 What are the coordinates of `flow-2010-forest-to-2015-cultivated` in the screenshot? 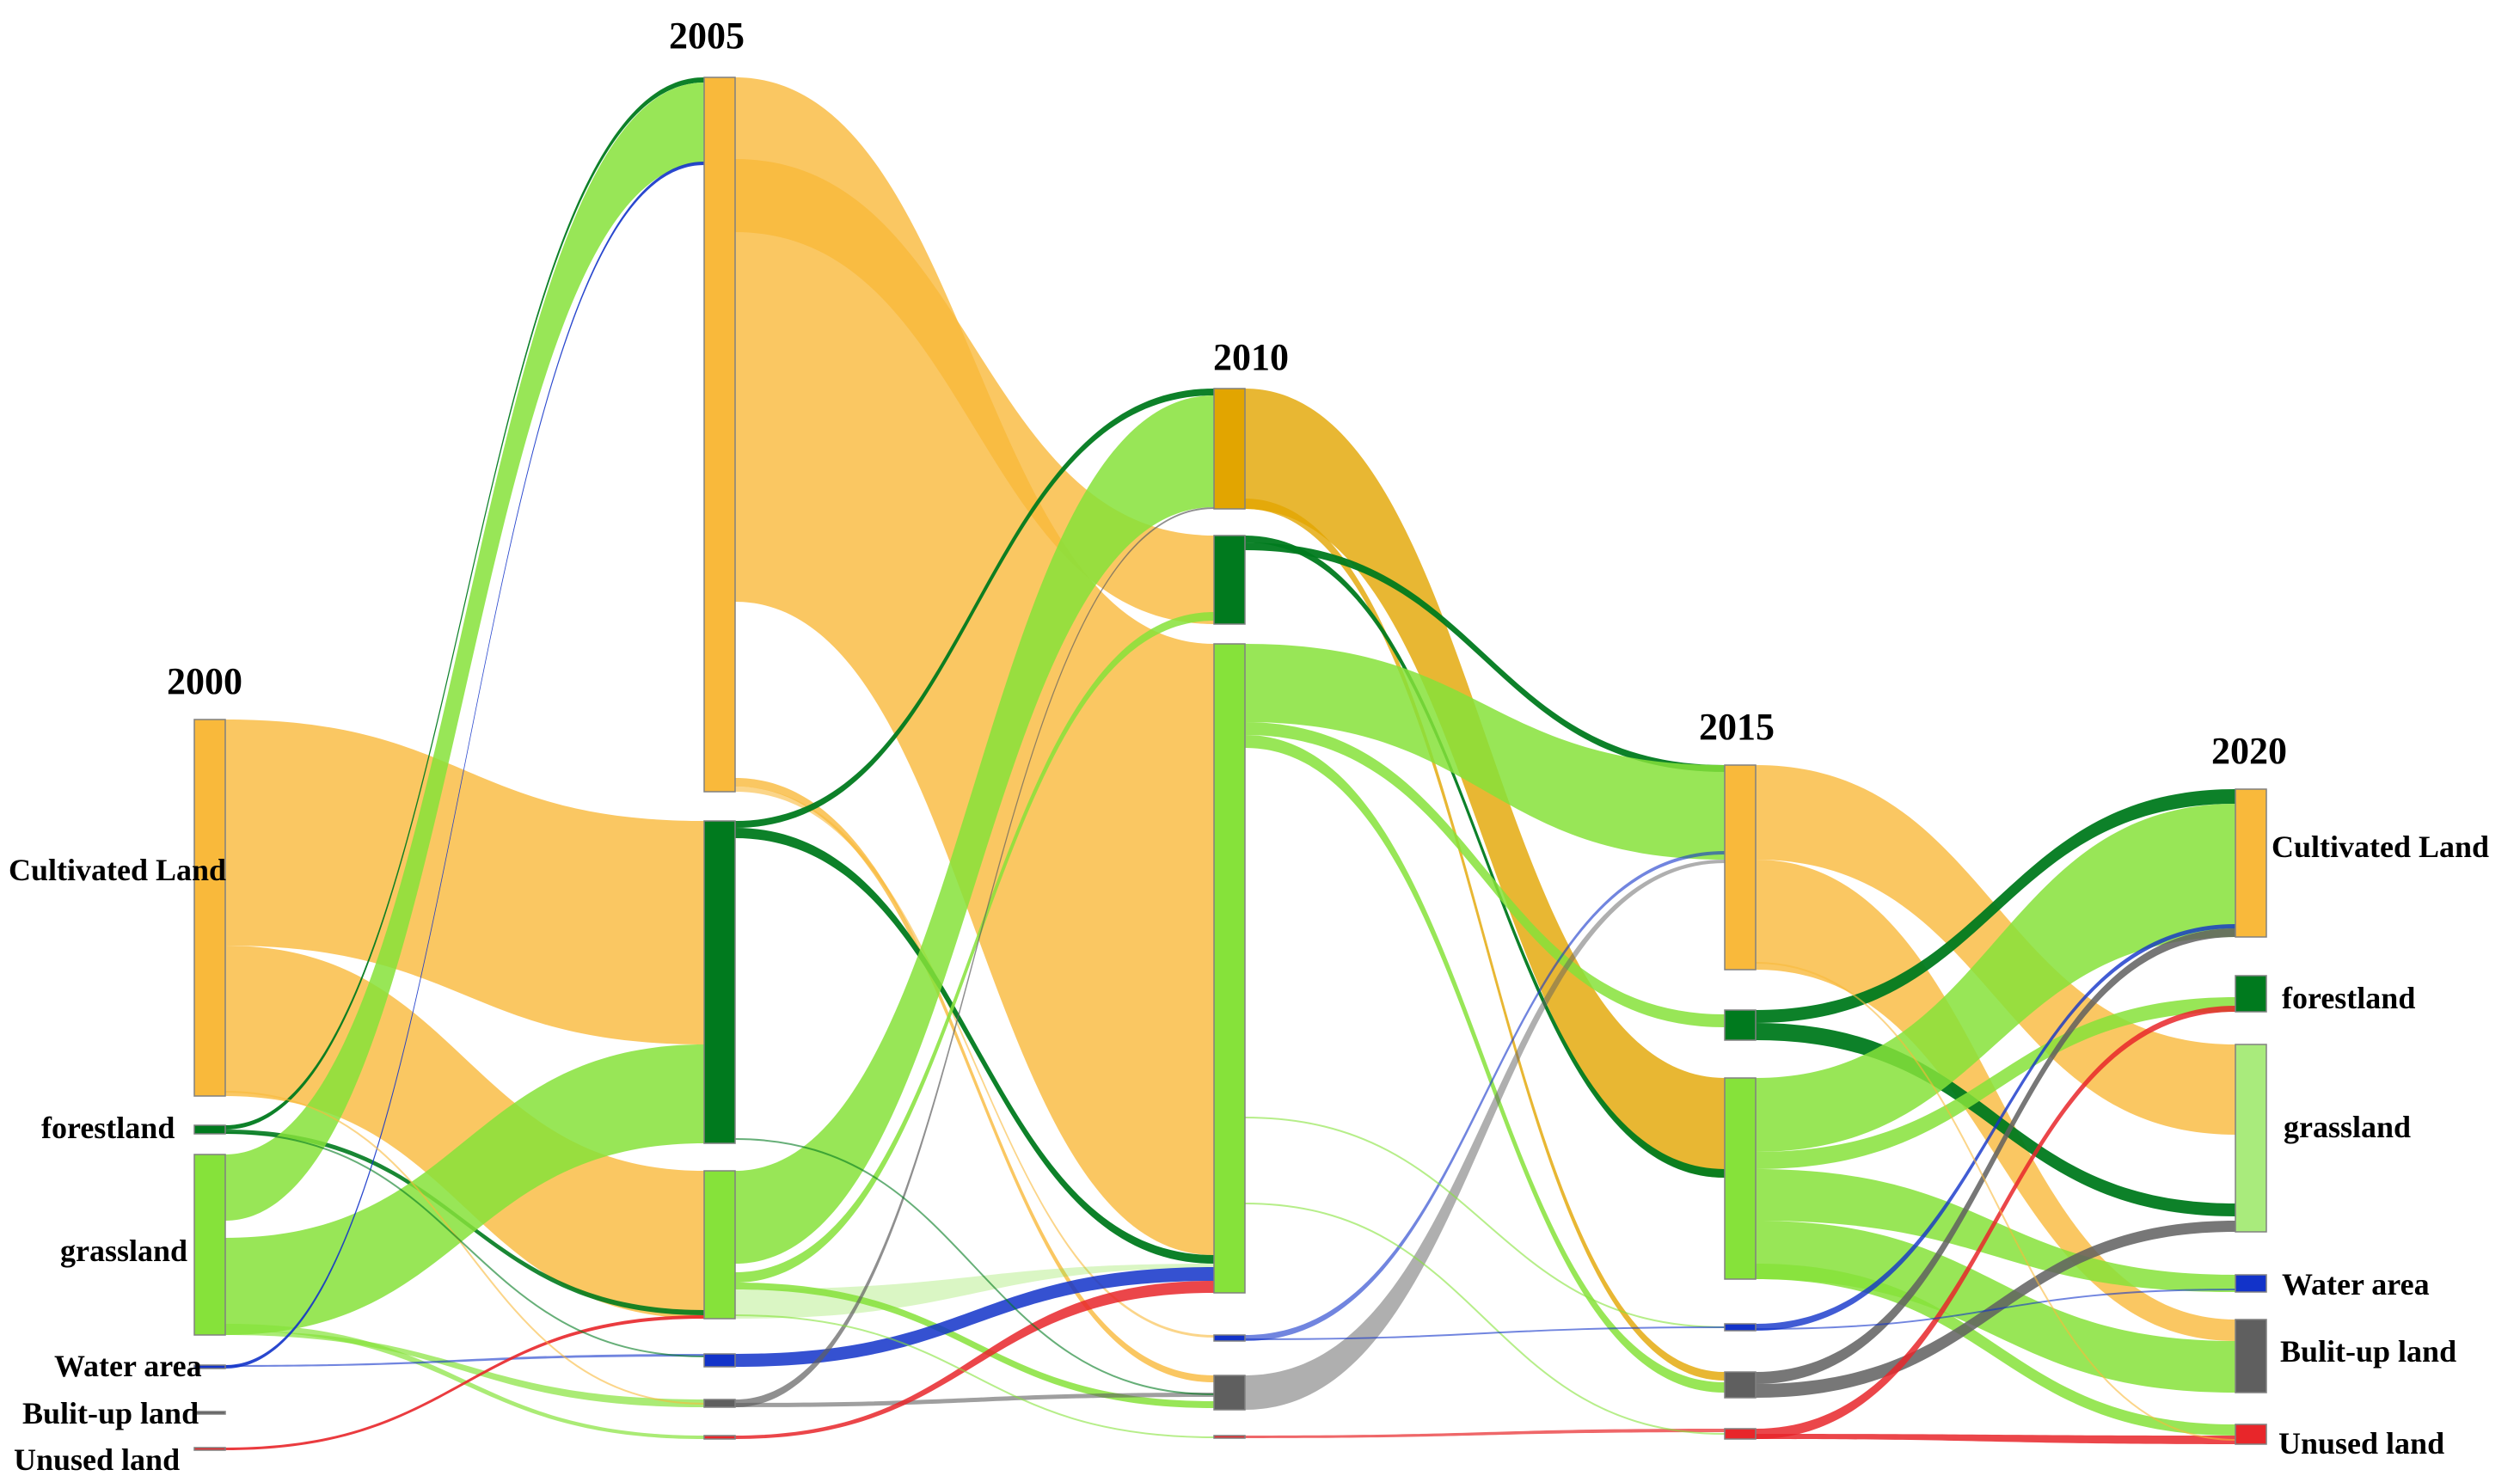 It's located at (1485, 657).